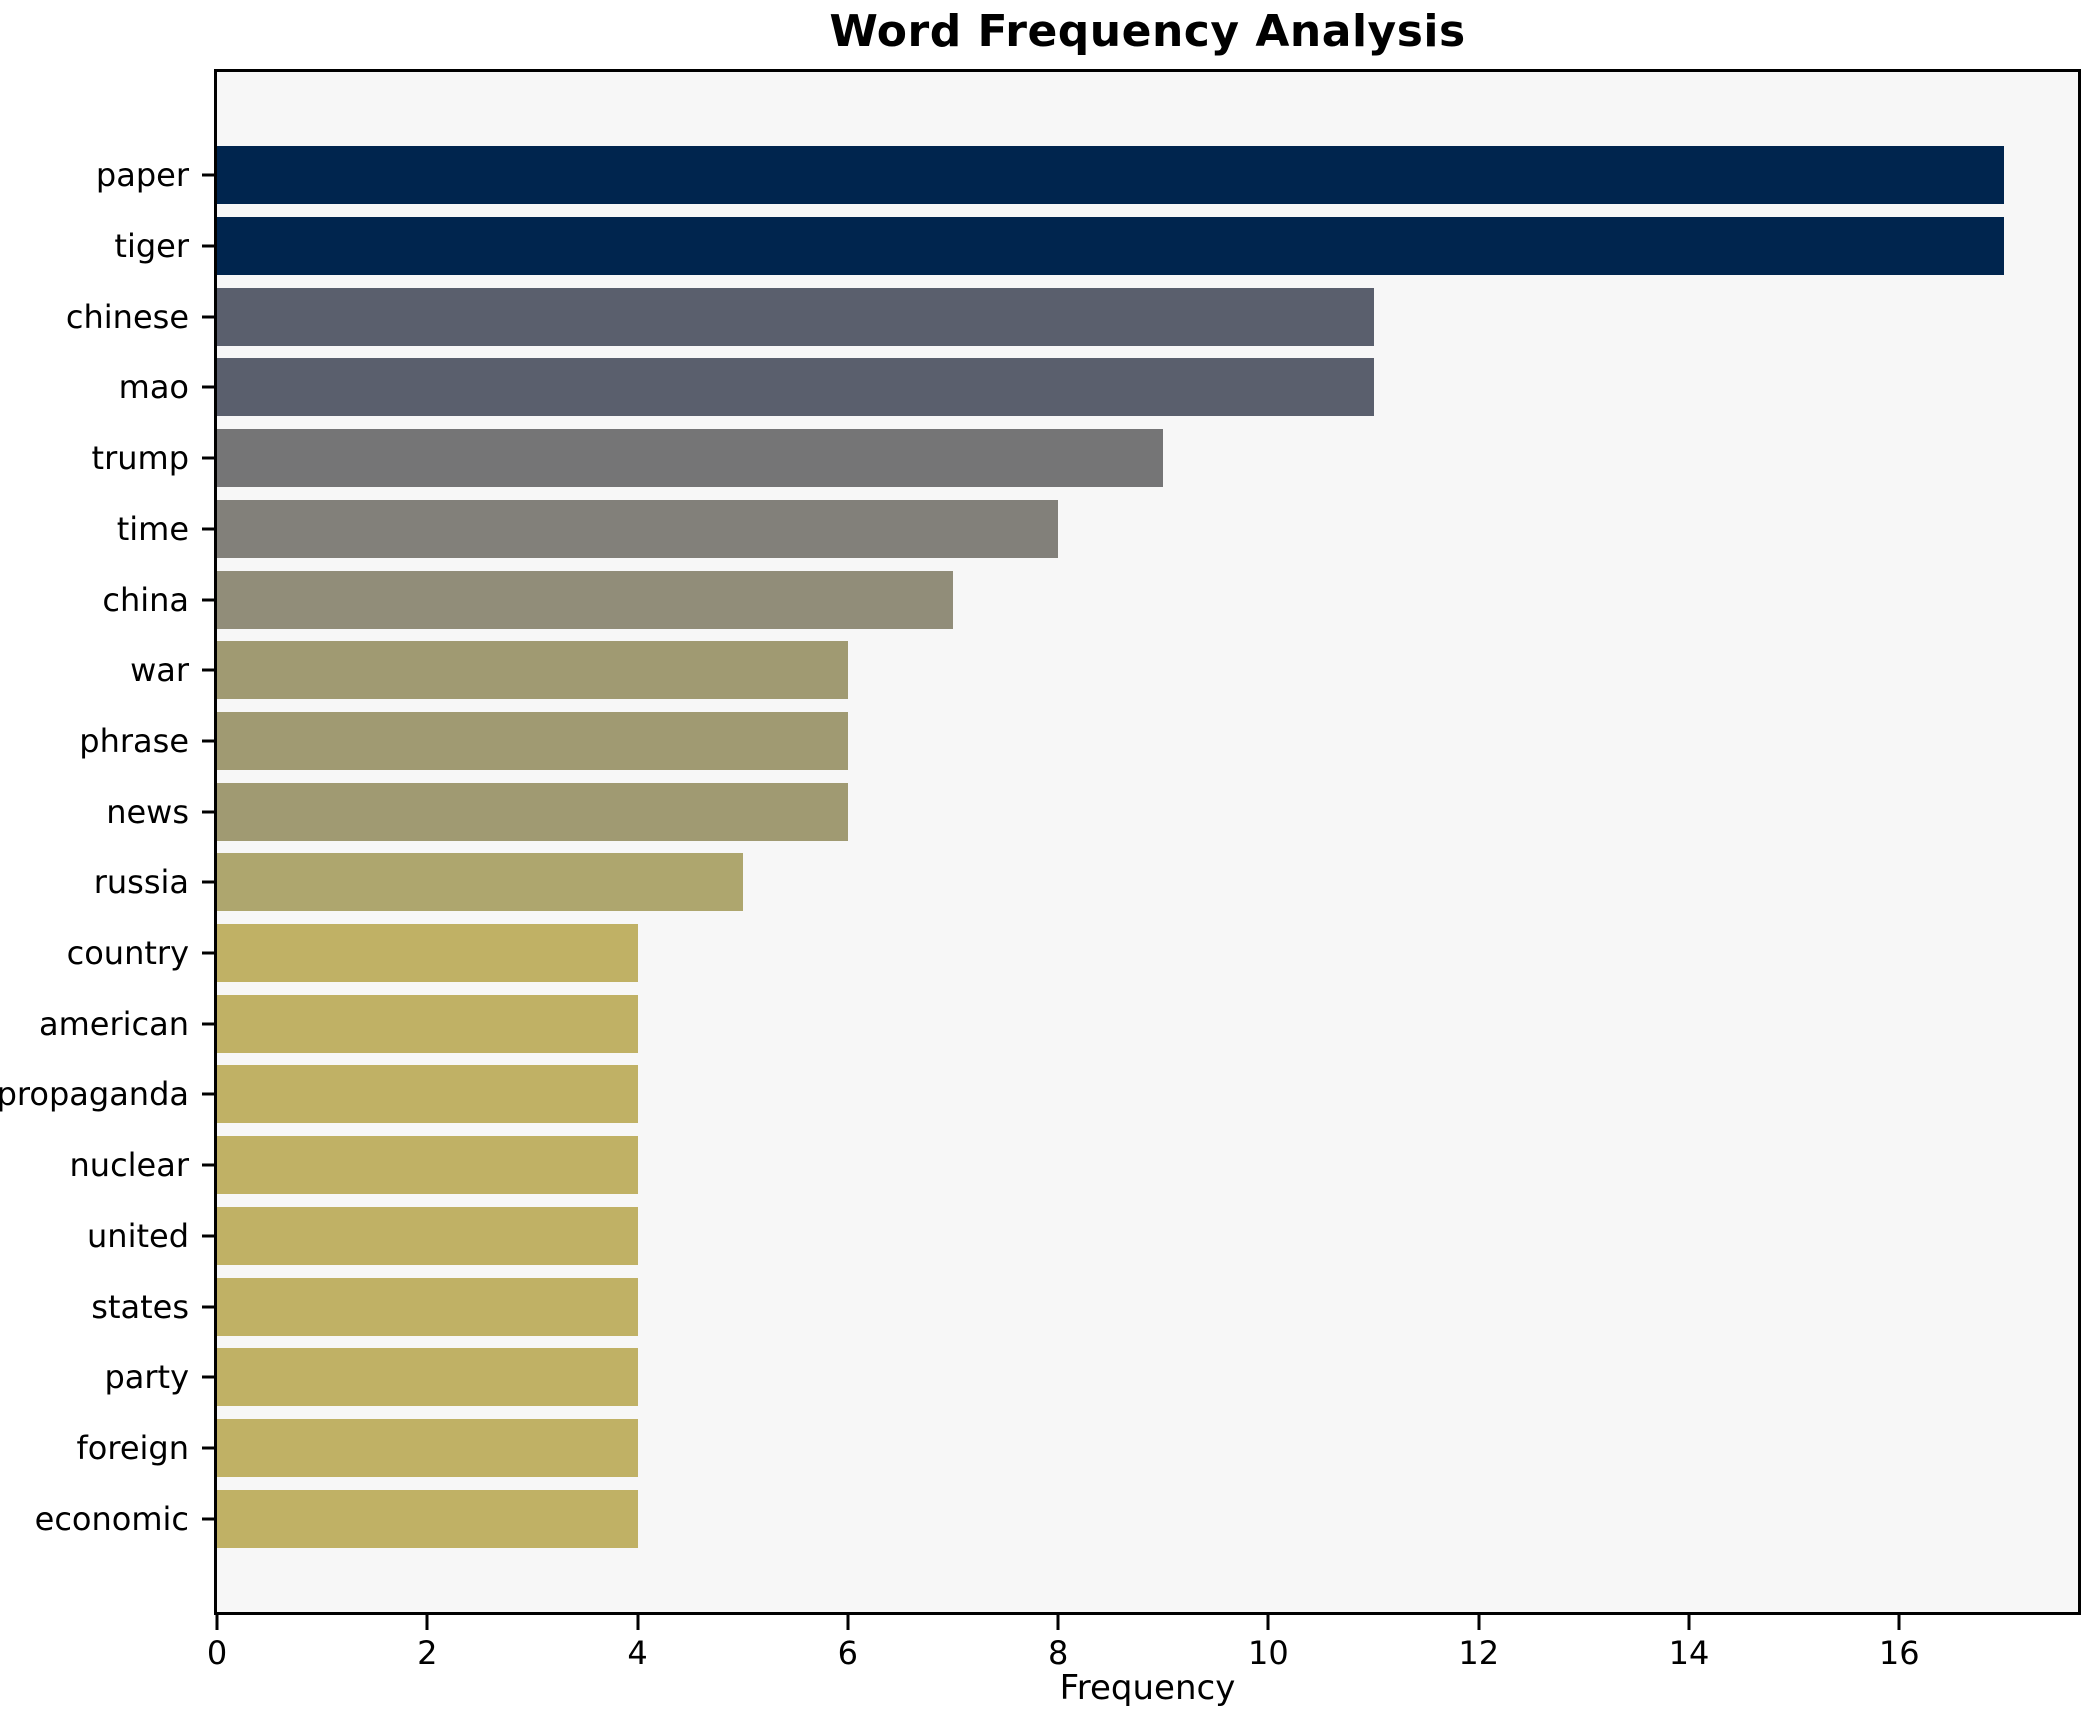 This screenshot has height=1722, width=2097. I want to click on bar-mao, so click(795, 387).